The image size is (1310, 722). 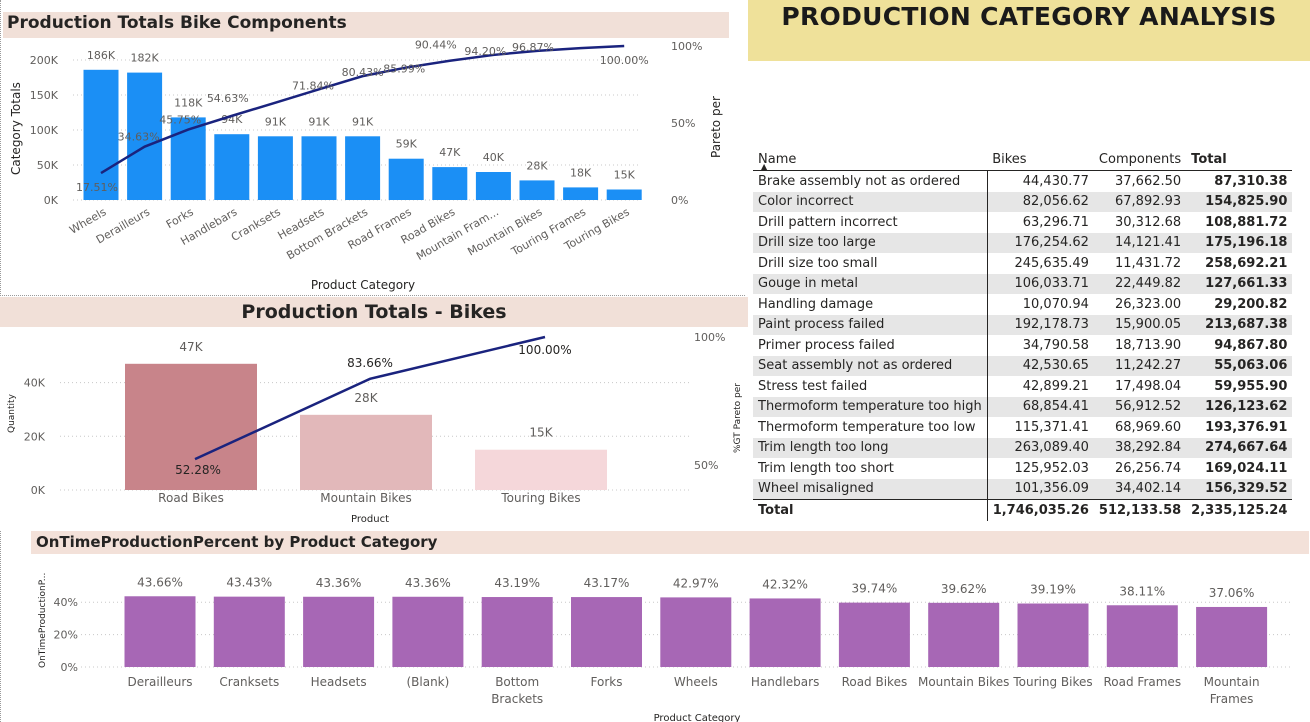 What do you see at coordinates (1148, 222) in the screenshot?
I see `row-components: 30,312.68` at bounding box center [1148, 222].